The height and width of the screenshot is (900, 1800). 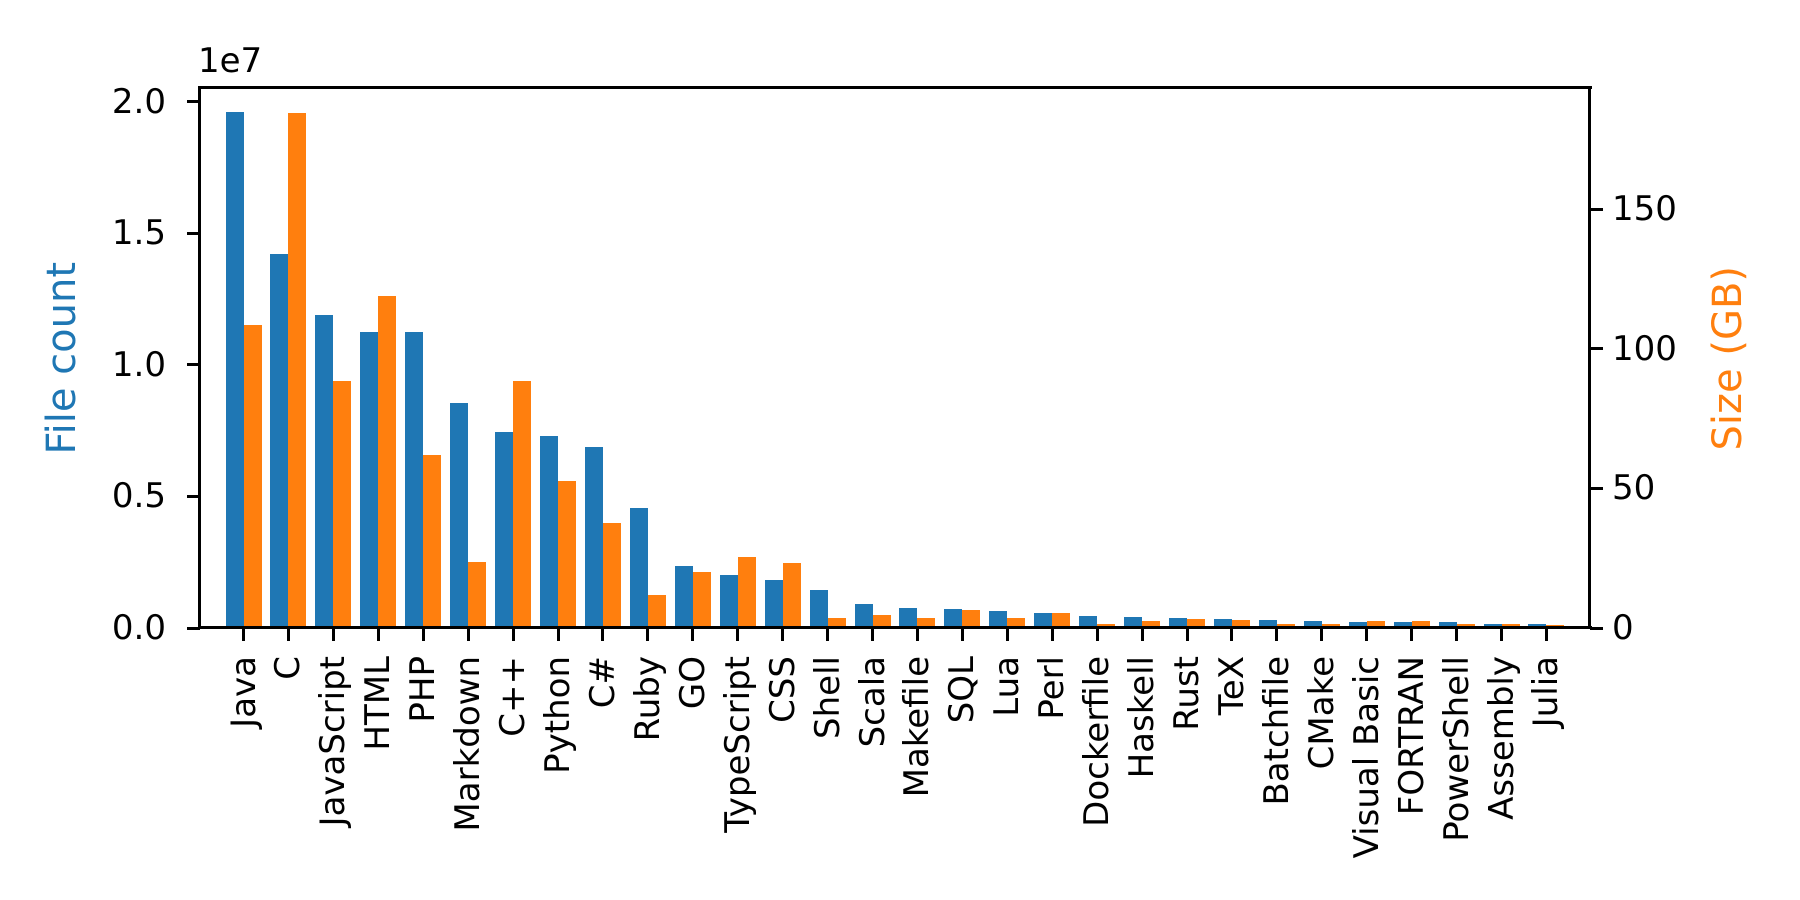 What do you see at coordinates (138, 628) in the screenshot?
I see `left-y-tick-label: 0.0` at bounding box center [138, 628].